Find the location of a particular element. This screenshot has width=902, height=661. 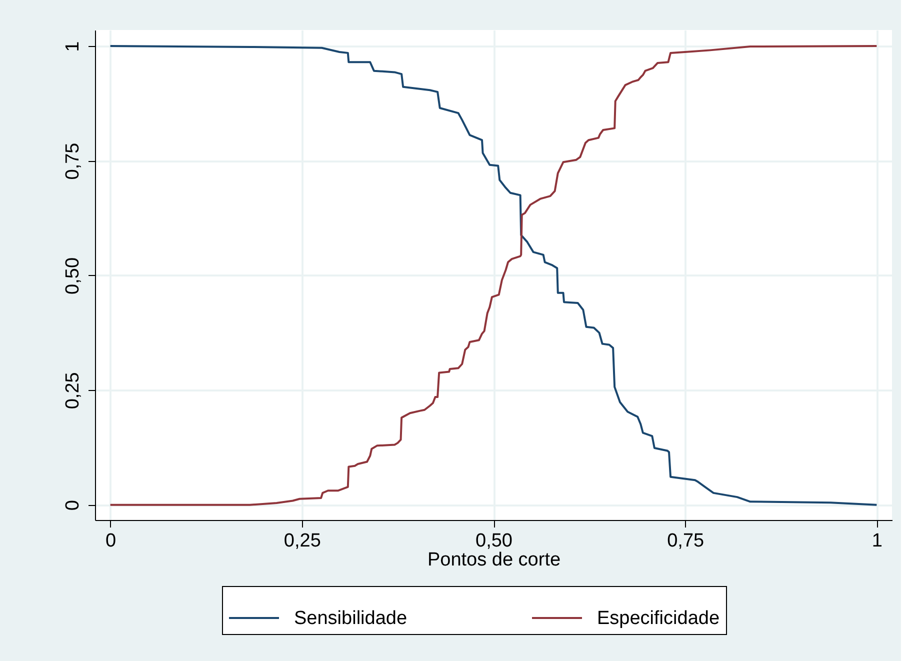

x-tick-label: 1 is located at coordinates (877, 541).